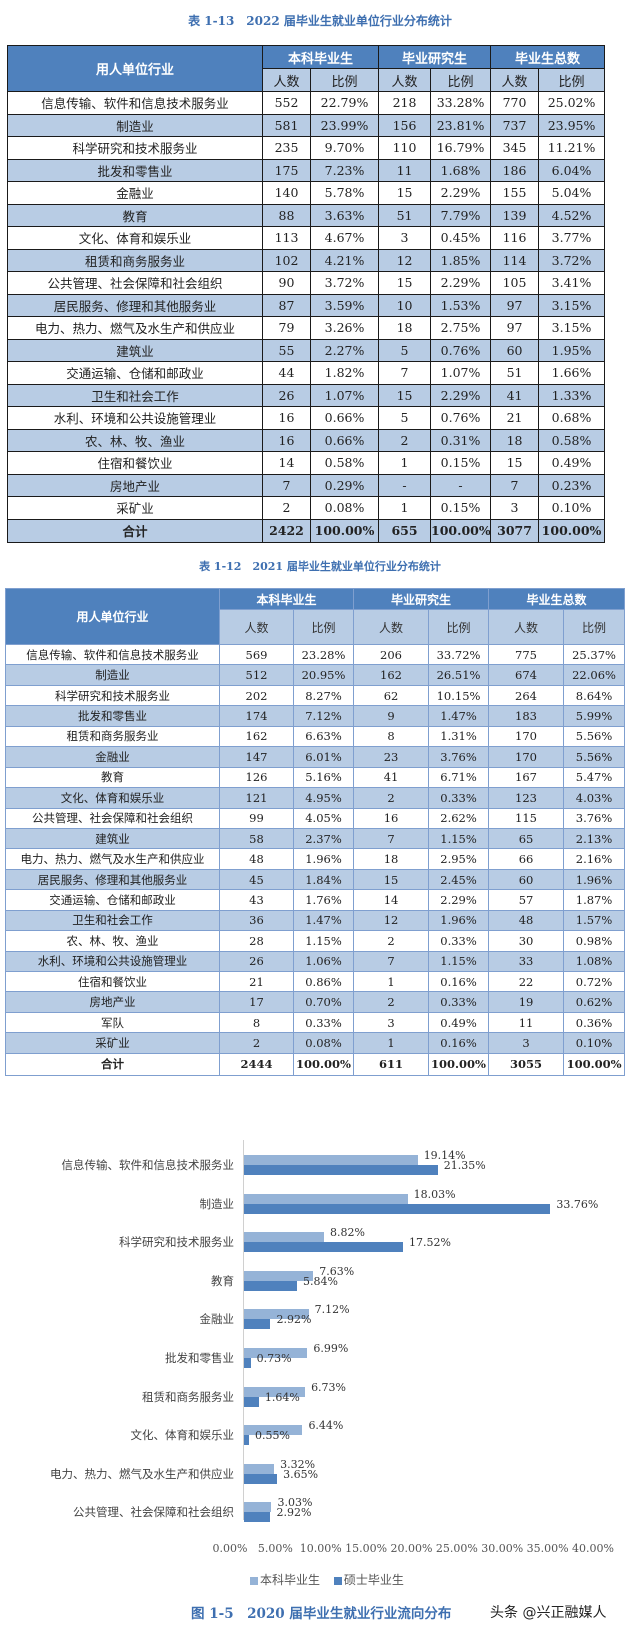  I want to click on postgrad-count-cell: 12, so click(391, 920).